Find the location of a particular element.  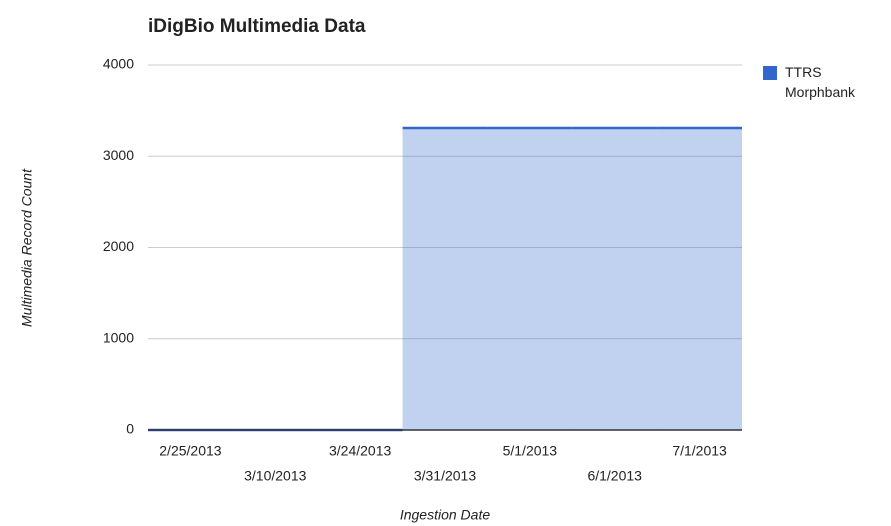

x-tick-label: 6/1/2013 is located at coordinates (614, 476).